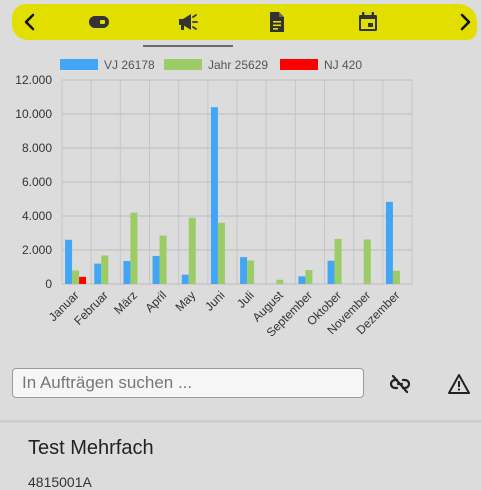  What do you see at coordinates (240, 421) in the screenshot?
I see `section-divider` at bounding box center [240, 421].